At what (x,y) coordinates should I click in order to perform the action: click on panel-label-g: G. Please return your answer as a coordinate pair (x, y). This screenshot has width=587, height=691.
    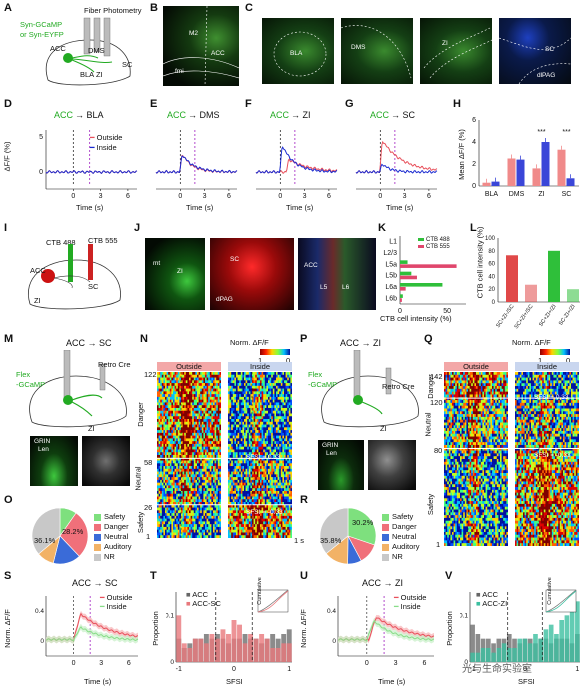
    Looking at the image, I should click on (349, 104).